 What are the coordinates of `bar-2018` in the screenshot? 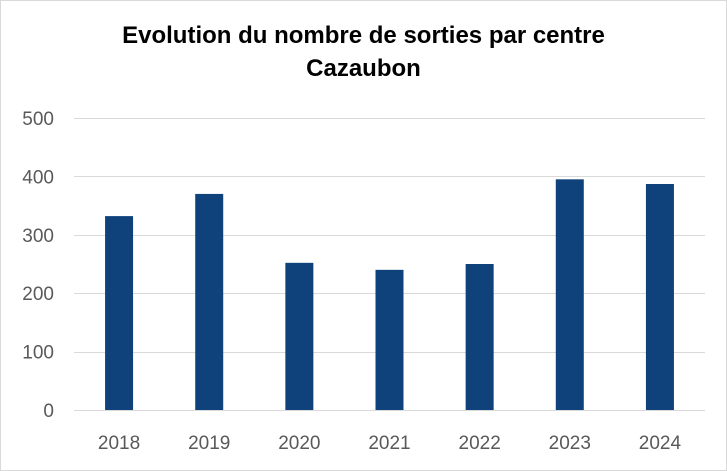 It's located at (119, 313).